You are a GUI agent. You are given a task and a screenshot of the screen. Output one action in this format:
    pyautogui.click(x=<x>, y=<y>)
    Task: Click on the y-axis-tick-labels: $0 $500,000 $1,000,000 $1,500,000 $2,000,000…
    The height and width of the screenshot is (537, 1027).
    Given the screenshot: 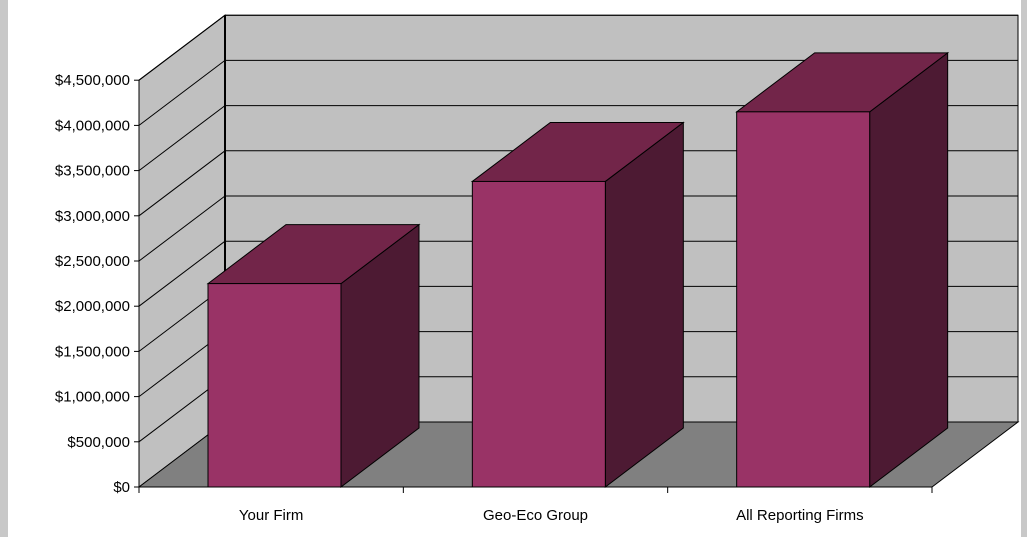 What is the action you would take?
    pyautogui.click(x=92, y=284)
    